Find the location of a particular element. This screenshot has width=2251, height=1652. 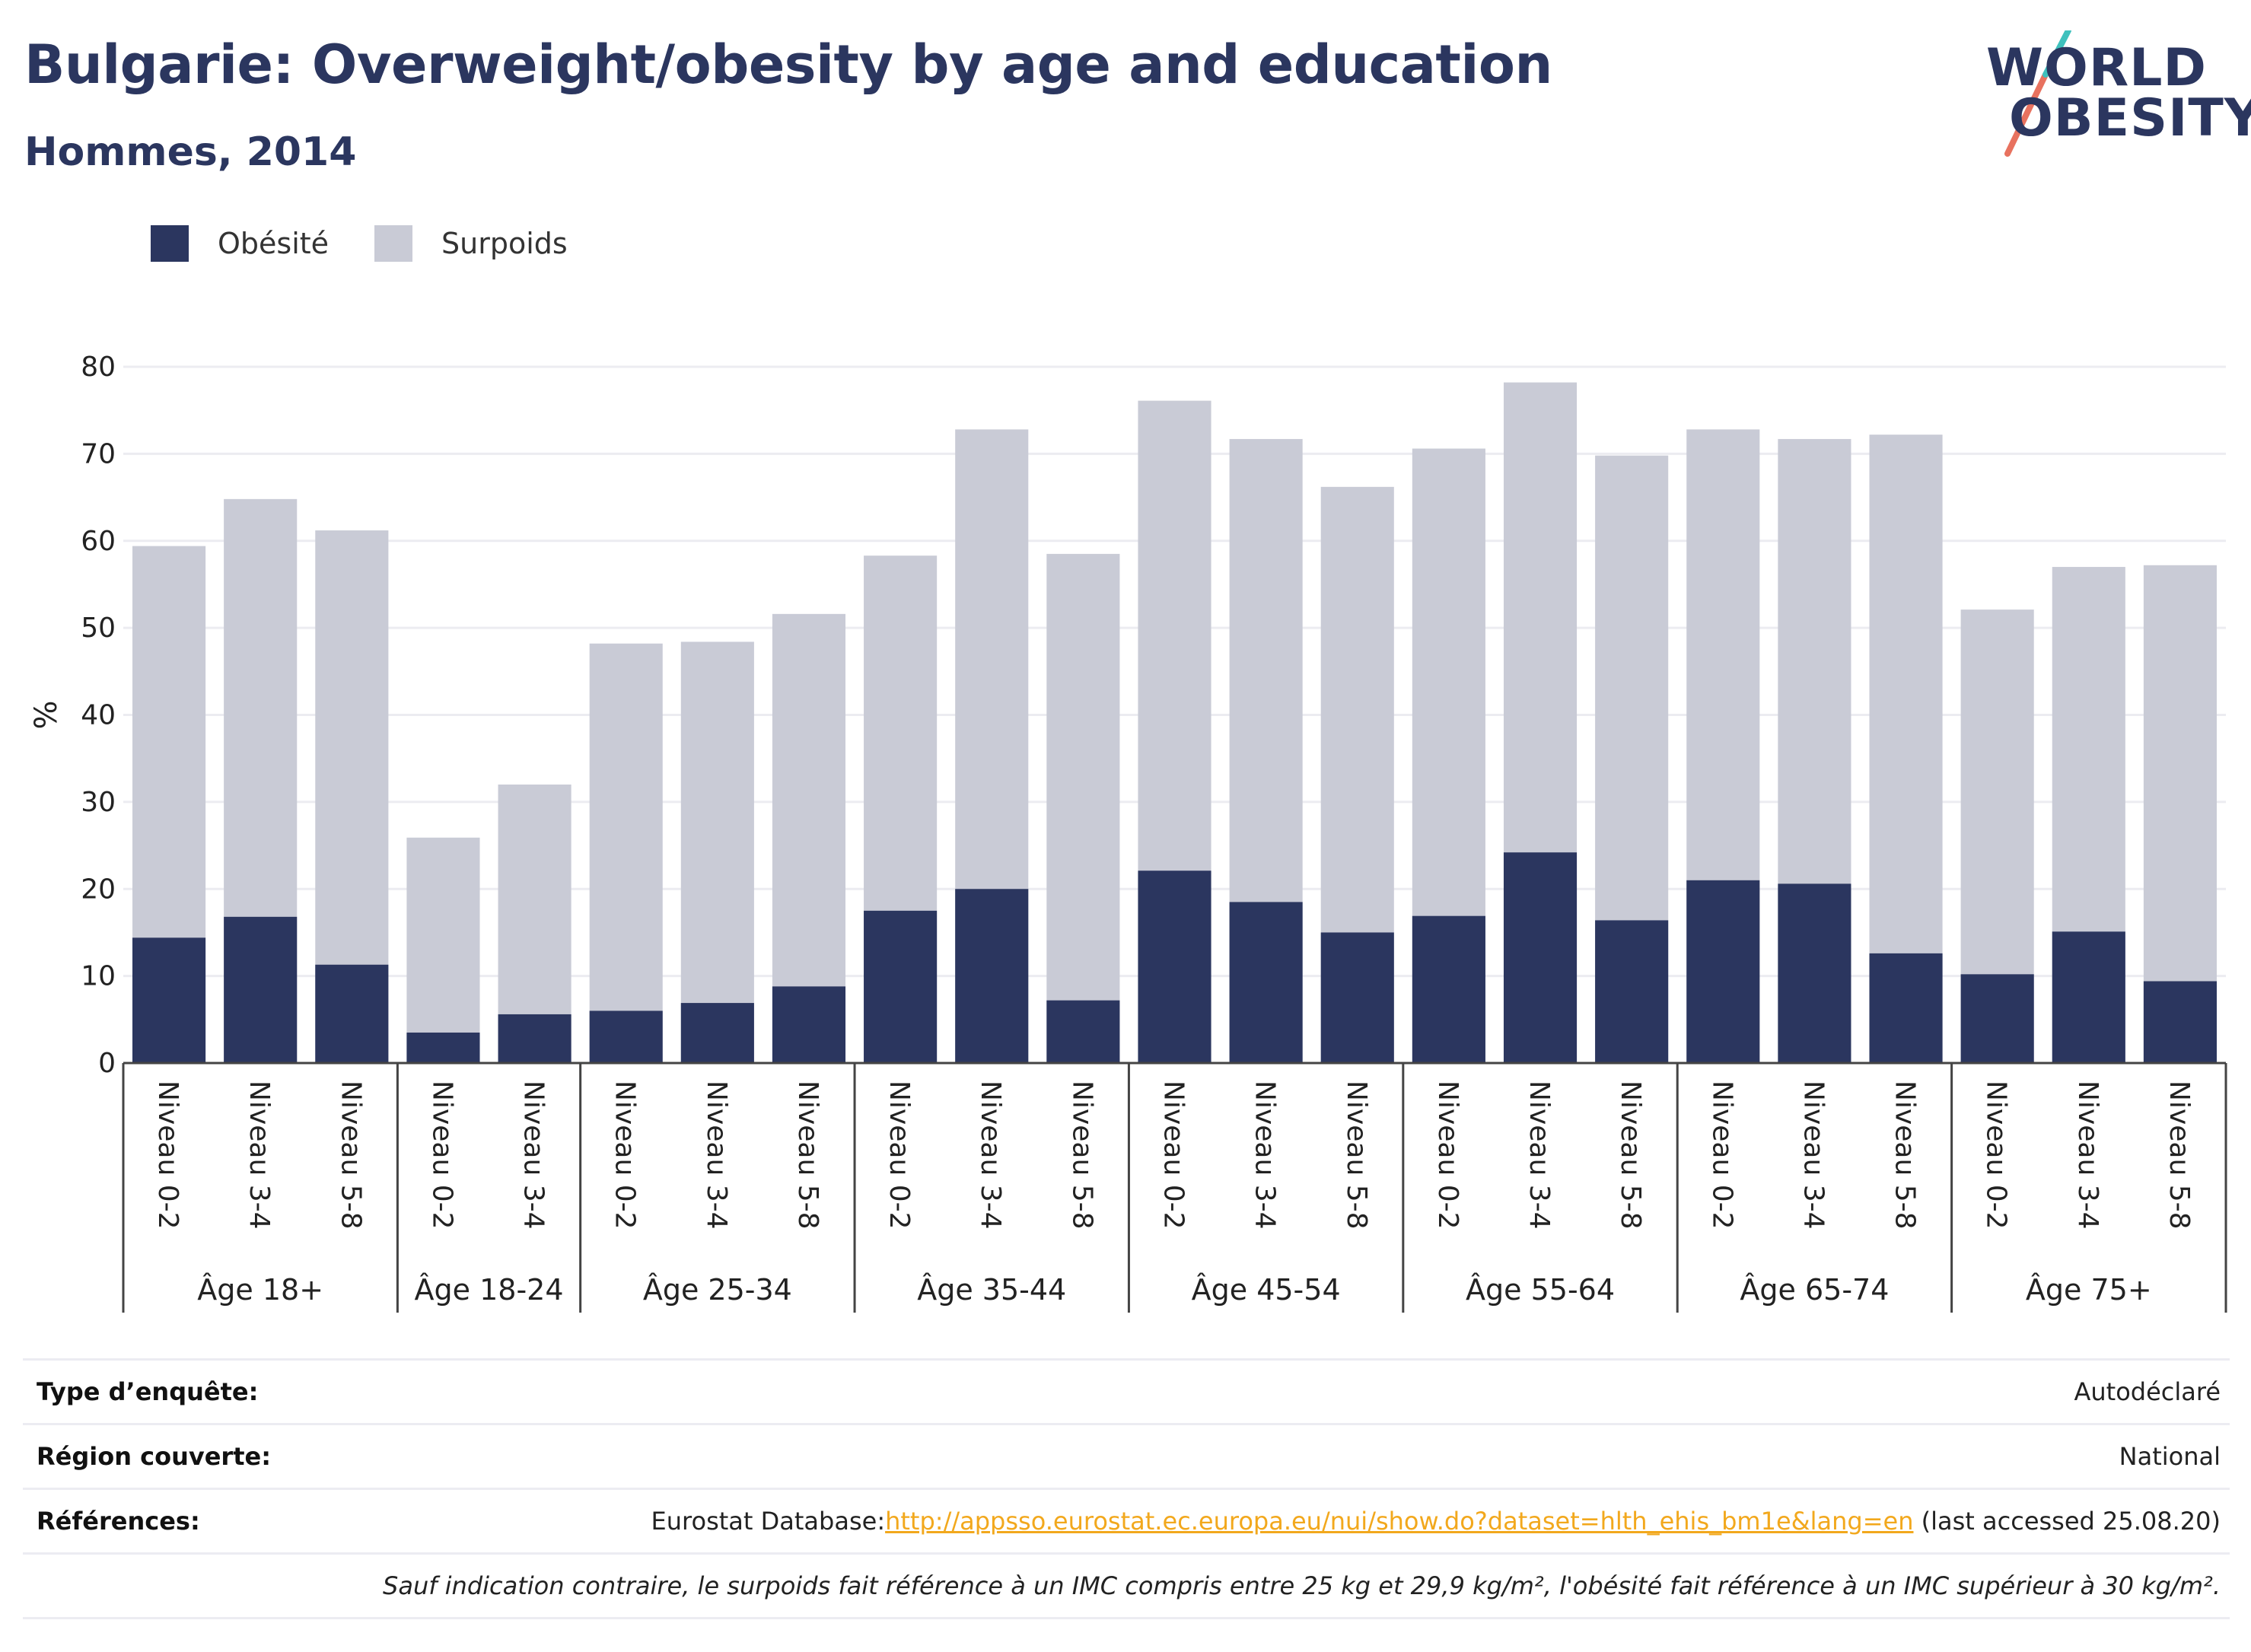

group-label: Âge 18-24 is located at coordinates (489, 1290).